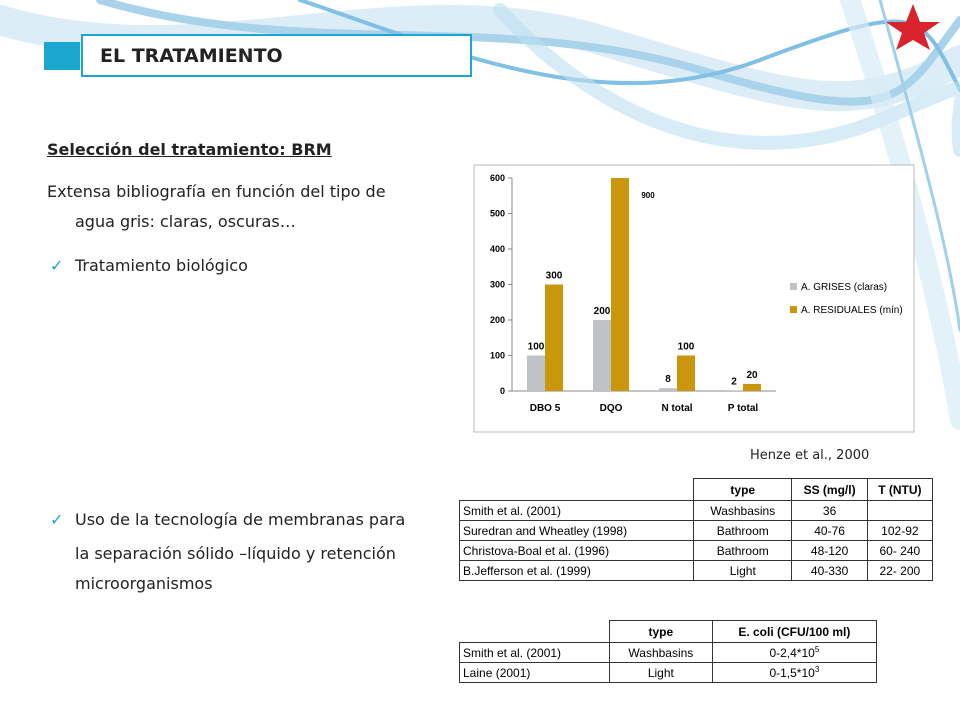 The height and width of the screenshot is (720, 960). What do you see at coordinates (829, 530) in the screenshot?
I see `cell: 40-76` at bounding box center [829, 530].